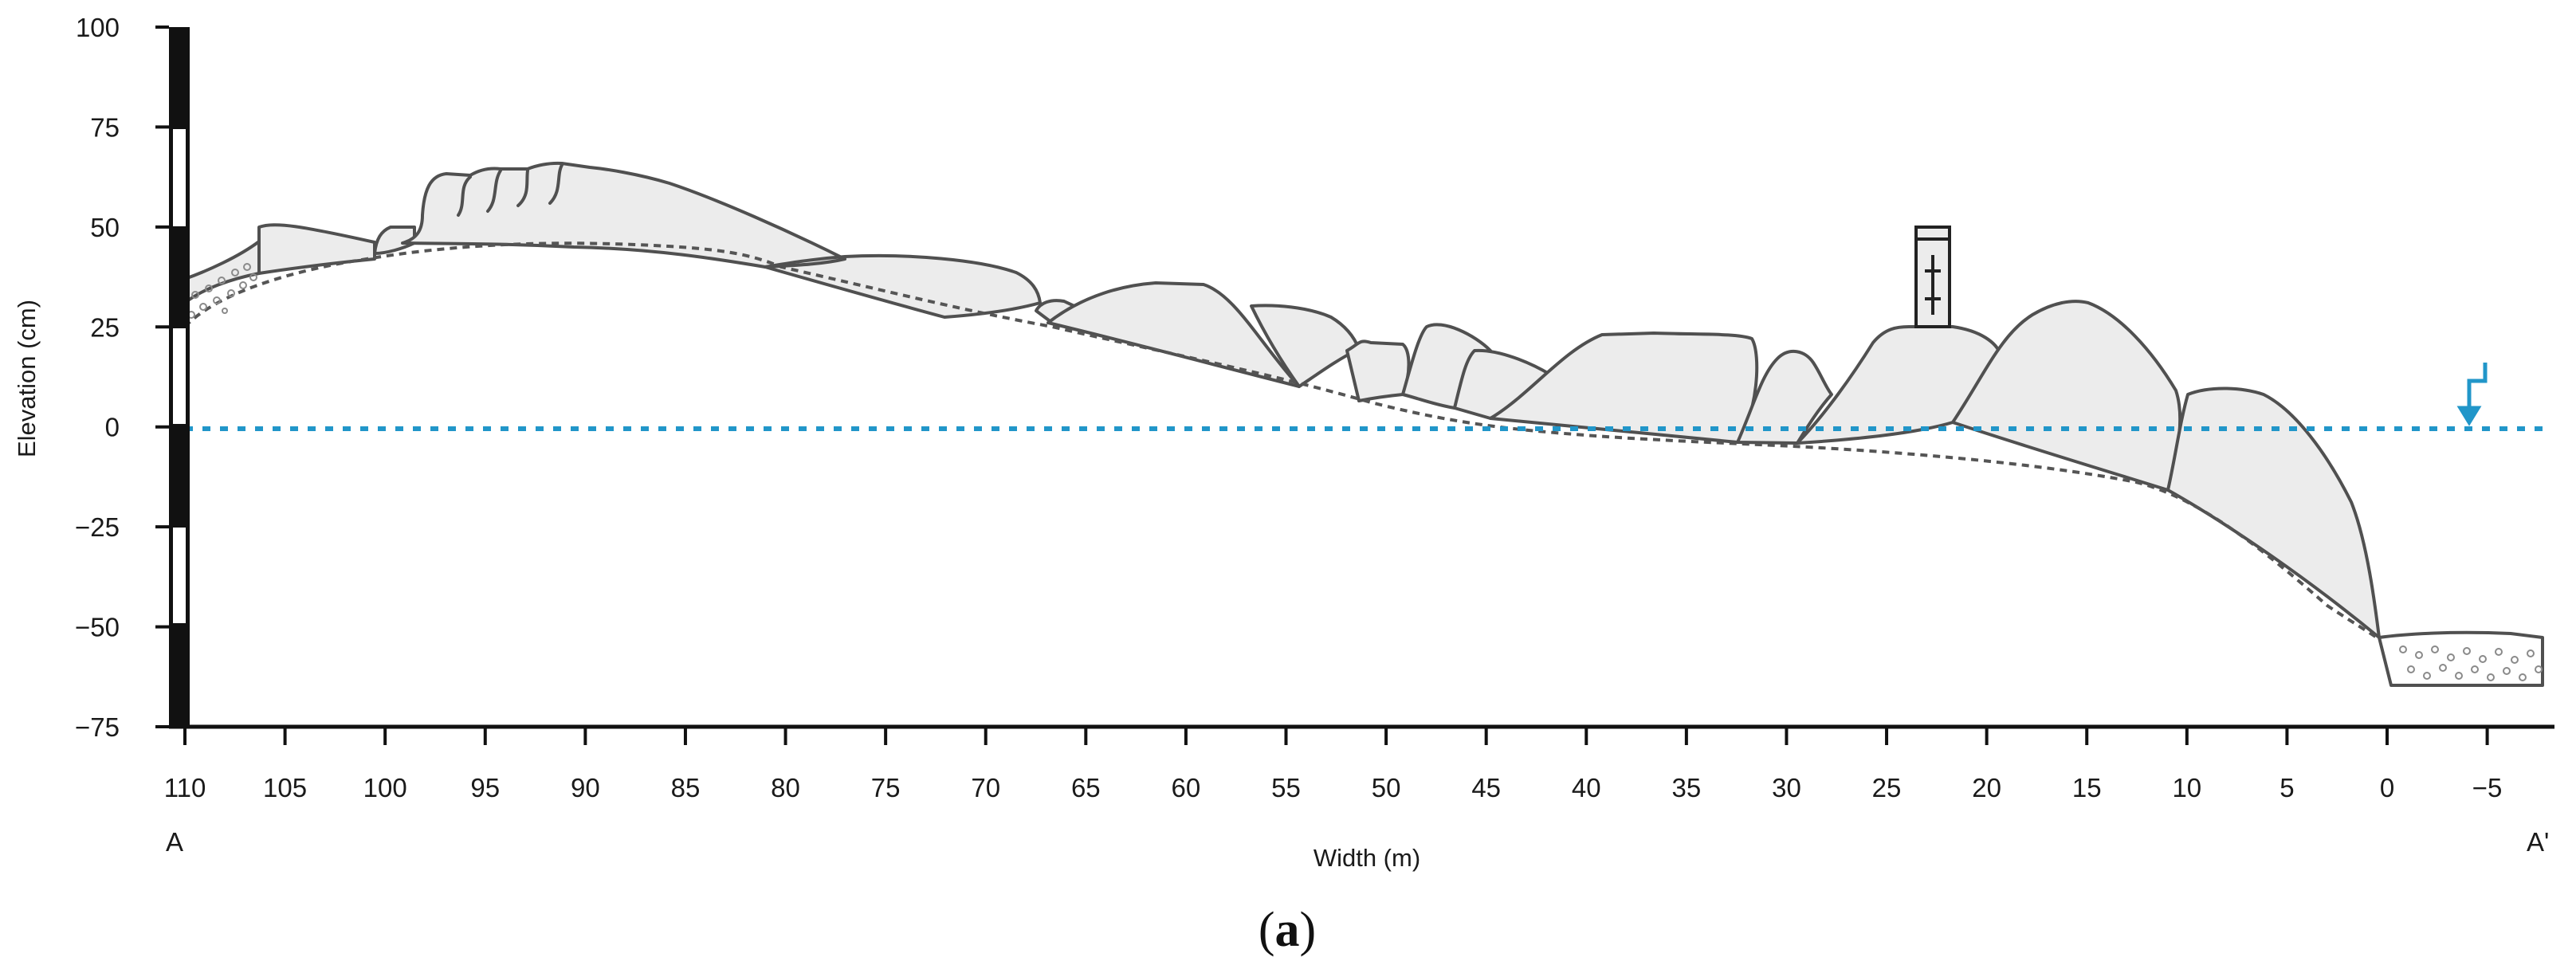 This screenshot has width=2576, height=969. I want to click on dune-big-stoss, so click(623, 215).